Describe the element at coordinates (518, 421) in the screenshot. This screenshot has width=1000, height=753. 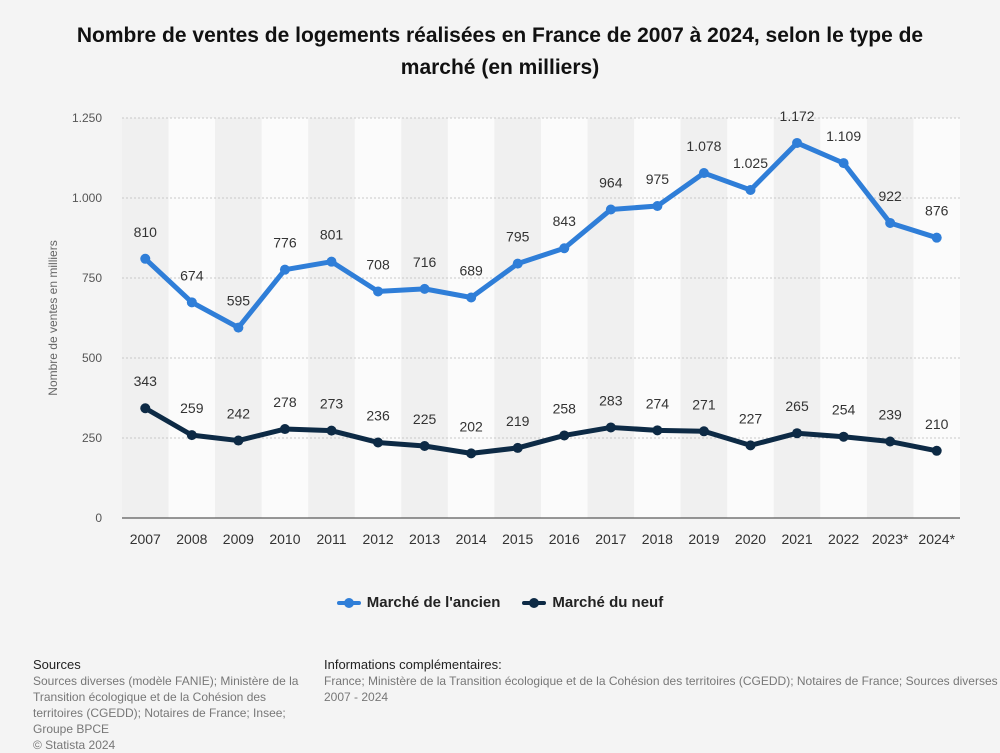
I see `data-label: 219` at that location.